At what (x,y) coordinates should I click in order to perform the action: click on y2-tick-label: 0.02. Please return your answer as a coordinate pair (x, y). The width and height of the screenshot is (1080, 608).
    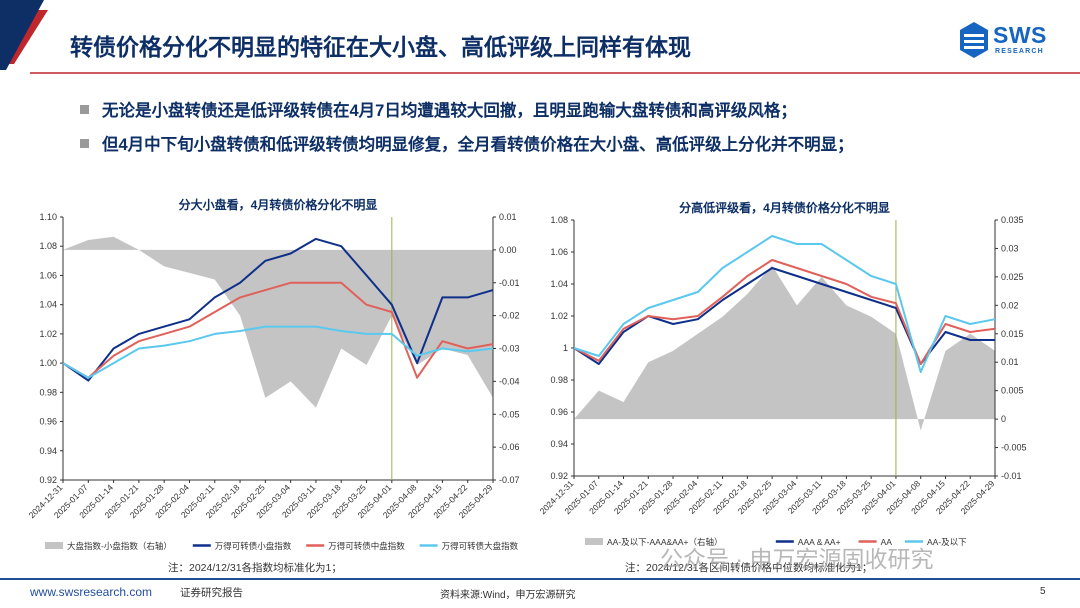
    Looking at the image, I should click on (1010, 305).